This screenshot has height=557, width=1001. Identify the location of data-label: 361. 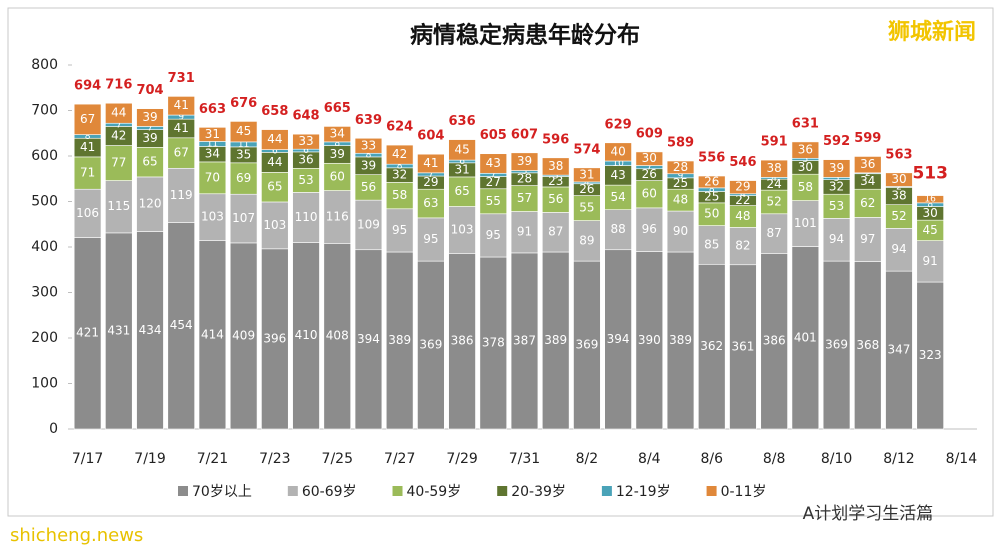
(742, 346).